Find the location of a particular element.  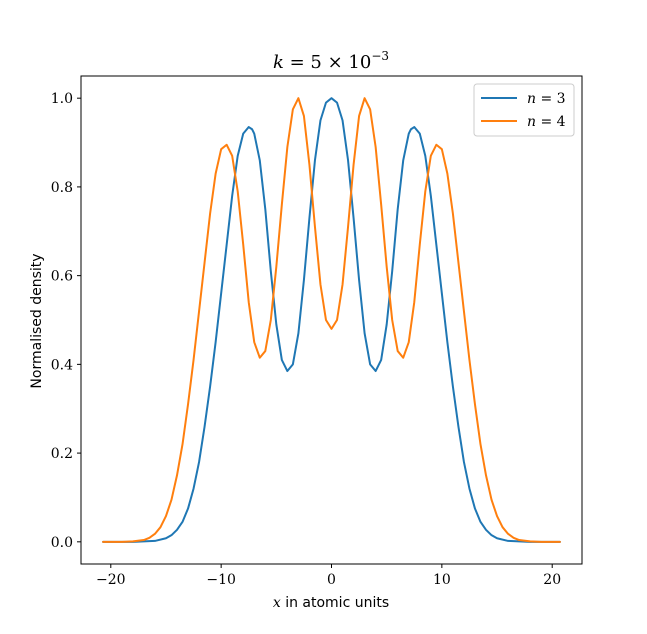

y-tick-label: 0.2 is located at coordinates (62, 454).